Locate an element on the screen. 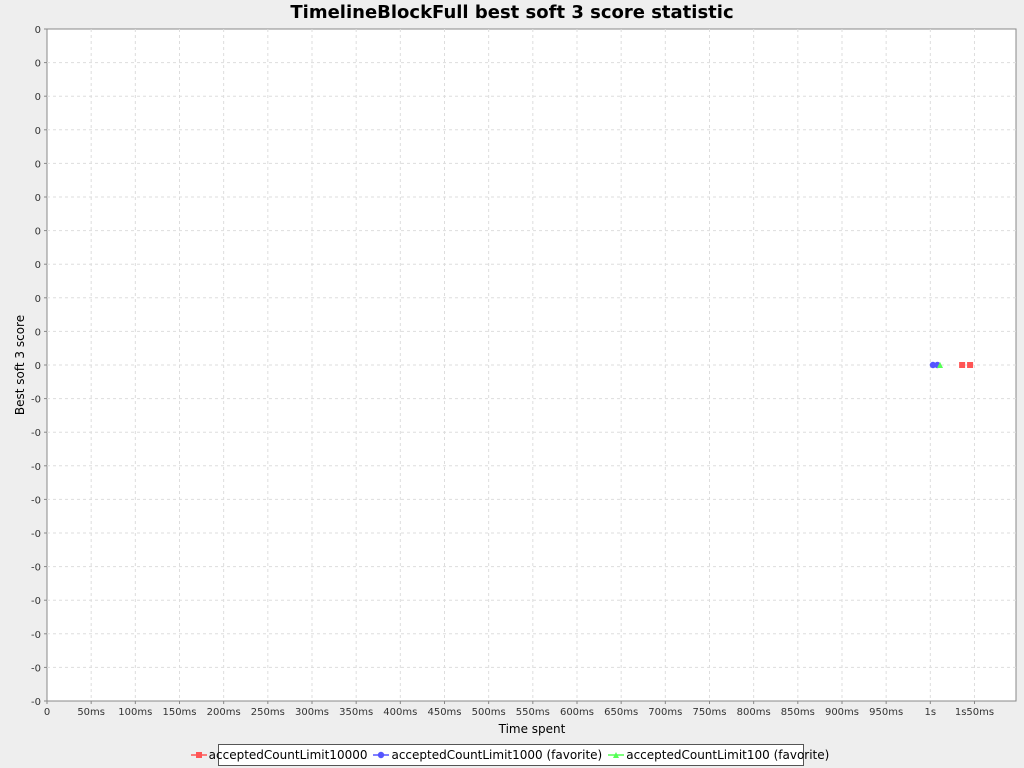 The image size is (1024, 768). legend-item: acceptedCountLimit1000 (favorite) is located at coordinates (487, 755).